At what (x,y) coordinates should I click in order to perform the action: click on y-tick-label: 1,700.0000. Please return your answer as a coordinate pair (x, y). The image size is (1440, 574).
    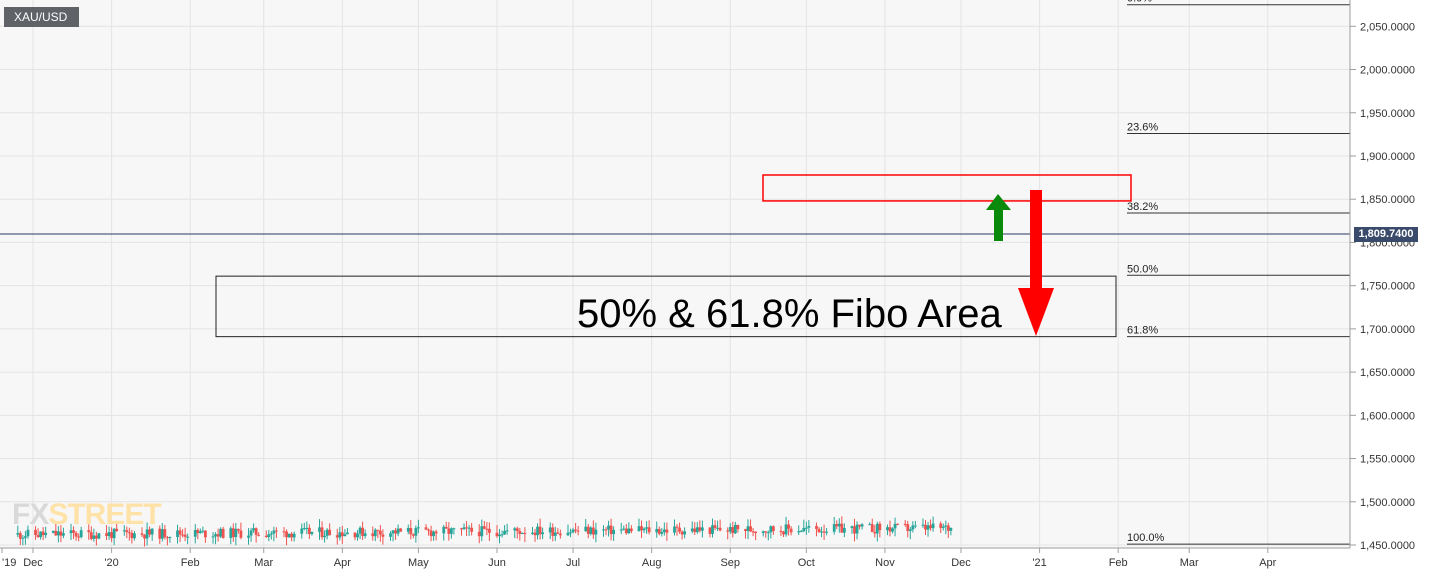
    Looking at the image, I should click on (1387, 330).